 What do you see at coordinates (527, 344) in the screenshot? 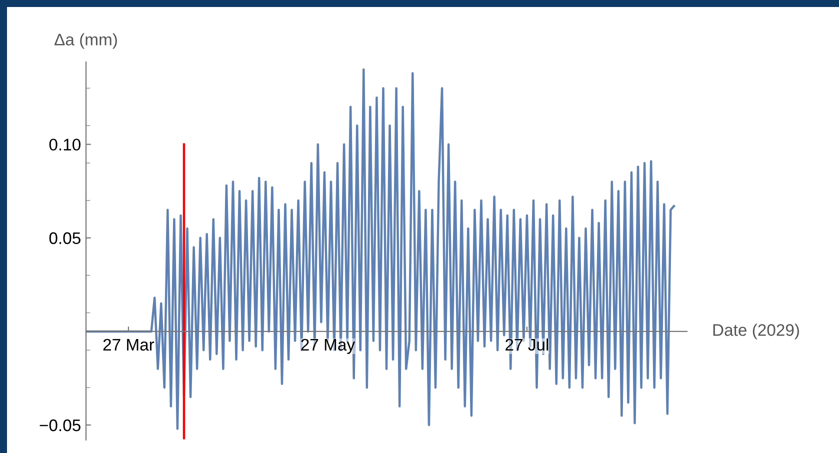
I see `x-tick-label: 27 Jul` at bounding box center [527, 344].